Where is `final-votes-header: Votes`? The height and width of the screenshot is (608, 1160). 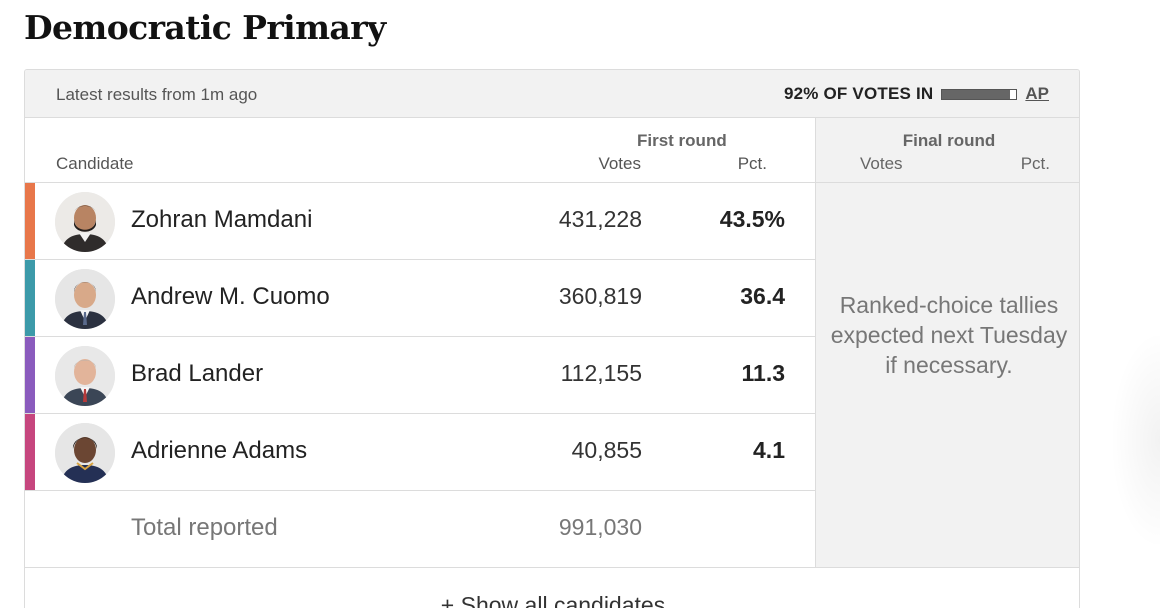 final-votes-header: Votes is located at coordinates (881, 163).